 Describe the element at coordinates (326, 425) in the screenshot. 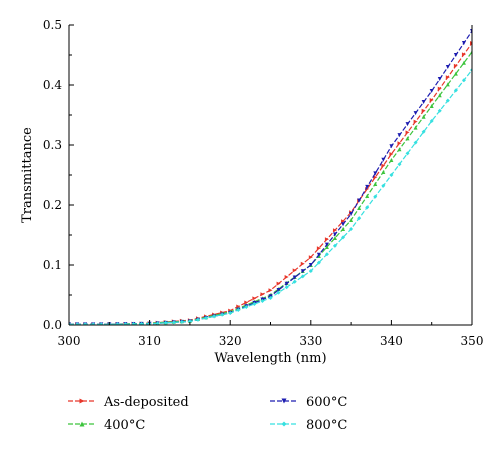

I see `legend-label: 800°C` at that location.